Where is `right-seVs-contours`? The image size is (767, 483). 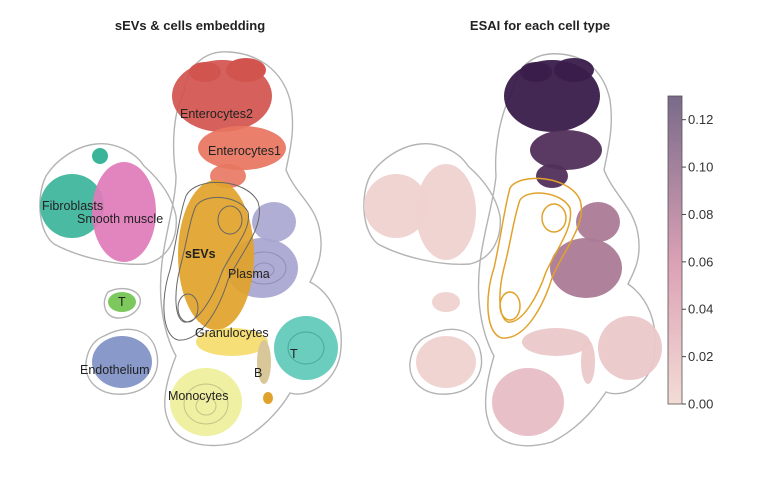
right-seVs-contours is located at coordinates (535, 258).